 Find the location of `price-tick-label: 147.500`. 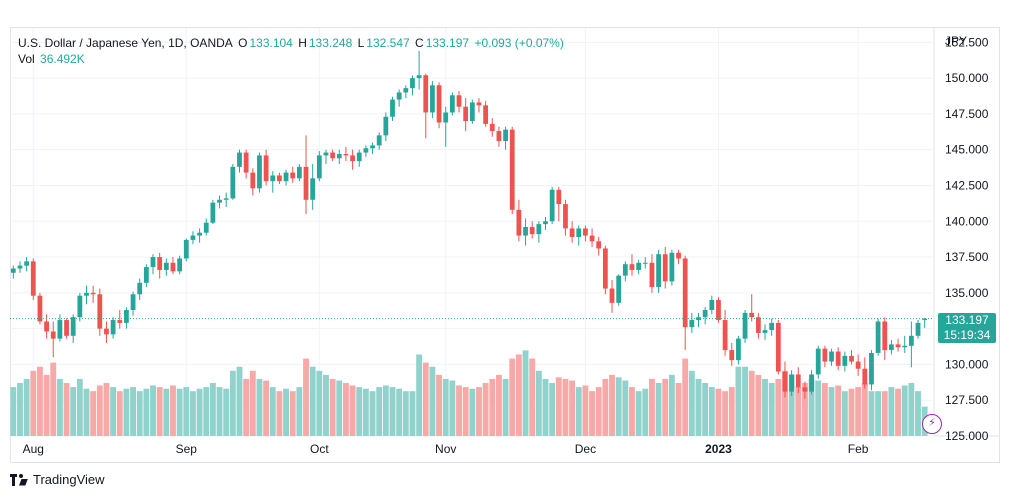

price-tick-label: 147.500 is located at coordinates (967, 114).